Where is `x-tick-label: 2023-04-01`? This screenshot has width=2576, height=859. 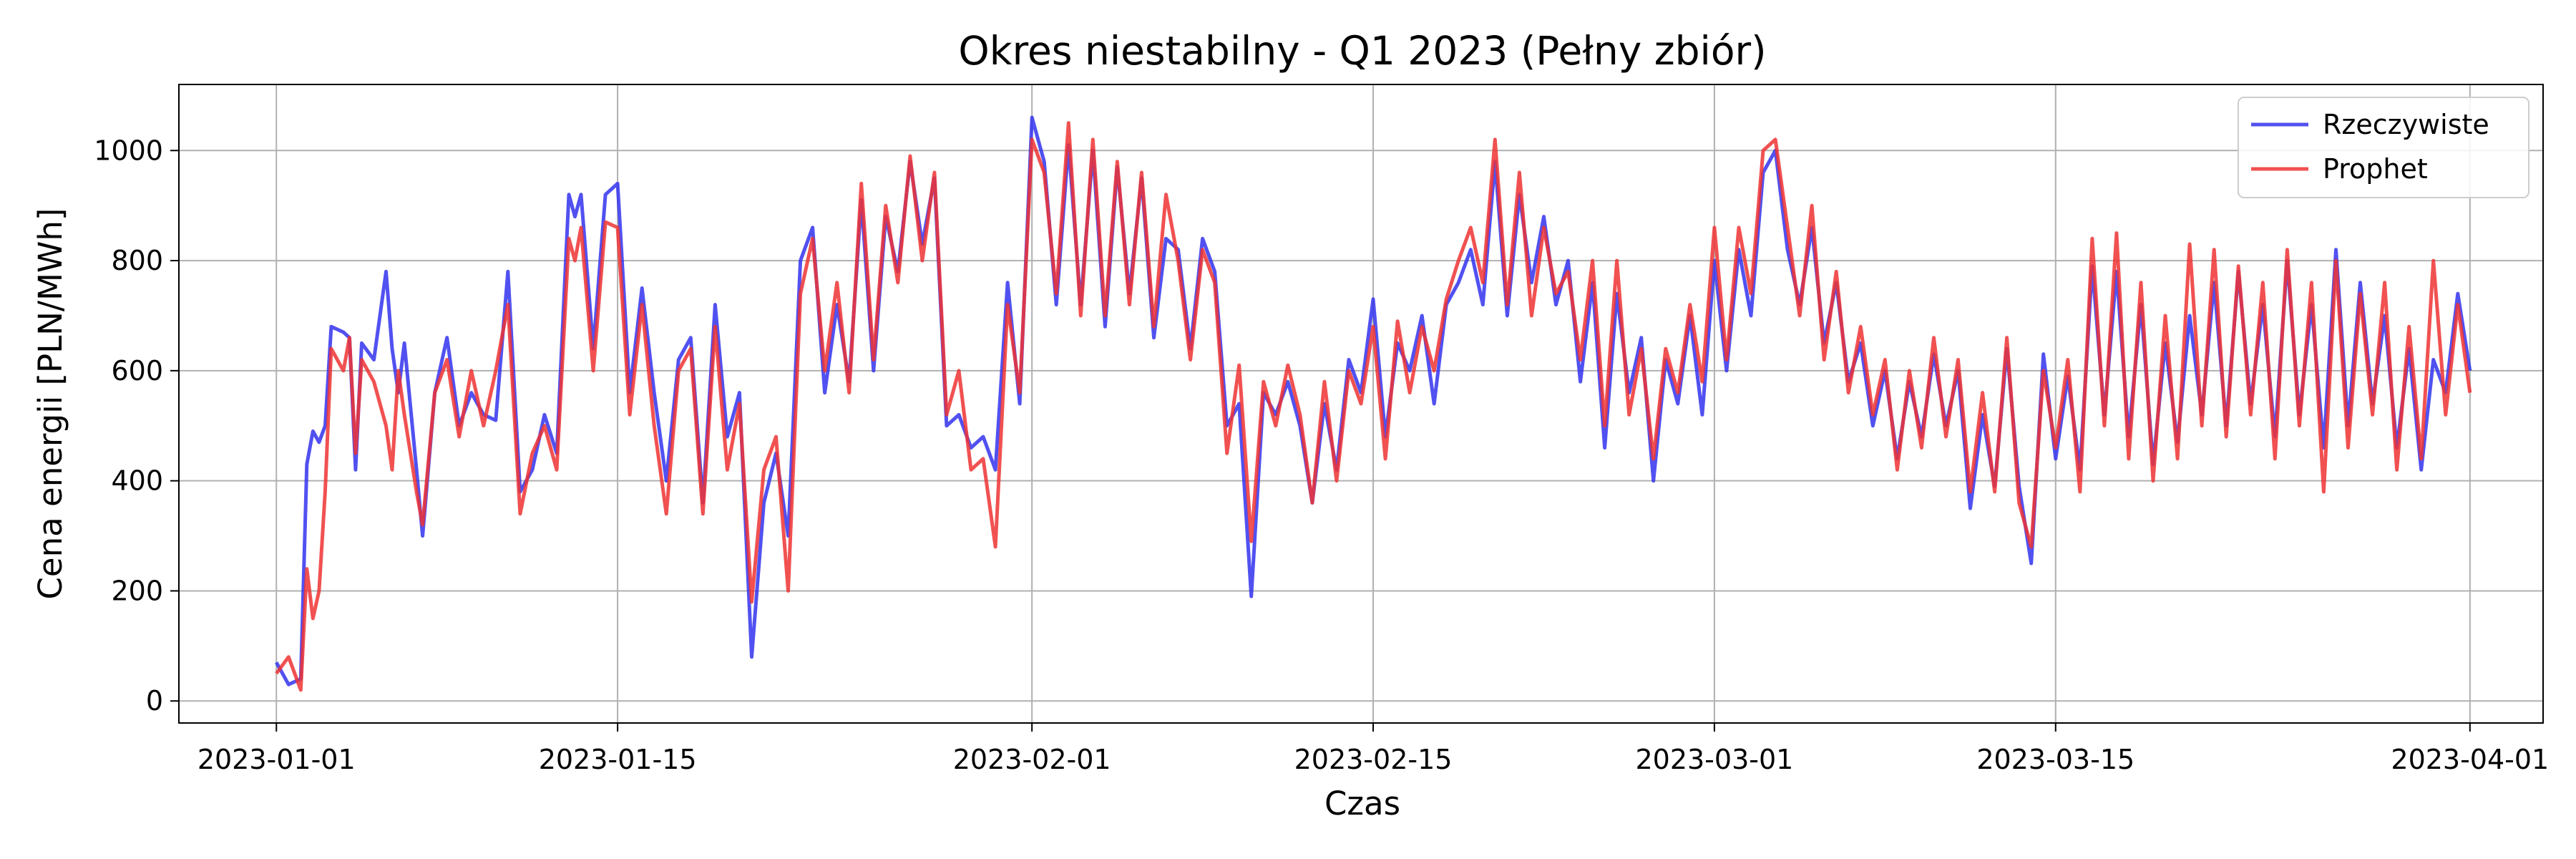
x-tick-label: 2023-04-01 is located at coordinates (2470, 759).